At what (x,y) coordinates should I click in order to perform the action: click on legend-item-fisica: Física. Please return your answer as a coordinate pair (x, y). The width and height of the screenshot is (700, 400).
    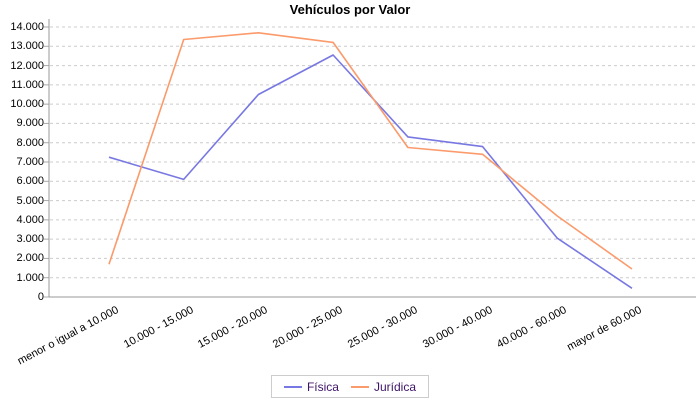
    Looking at the image, I should click on (311, 386).